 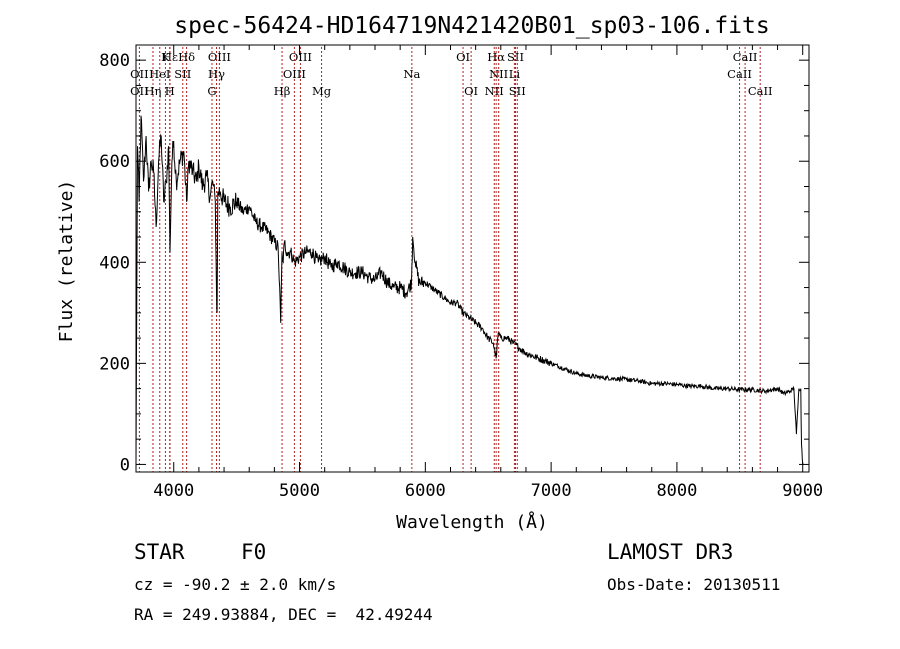 I want to click on x-tick-label: 9000, so click(x=802, y=491).